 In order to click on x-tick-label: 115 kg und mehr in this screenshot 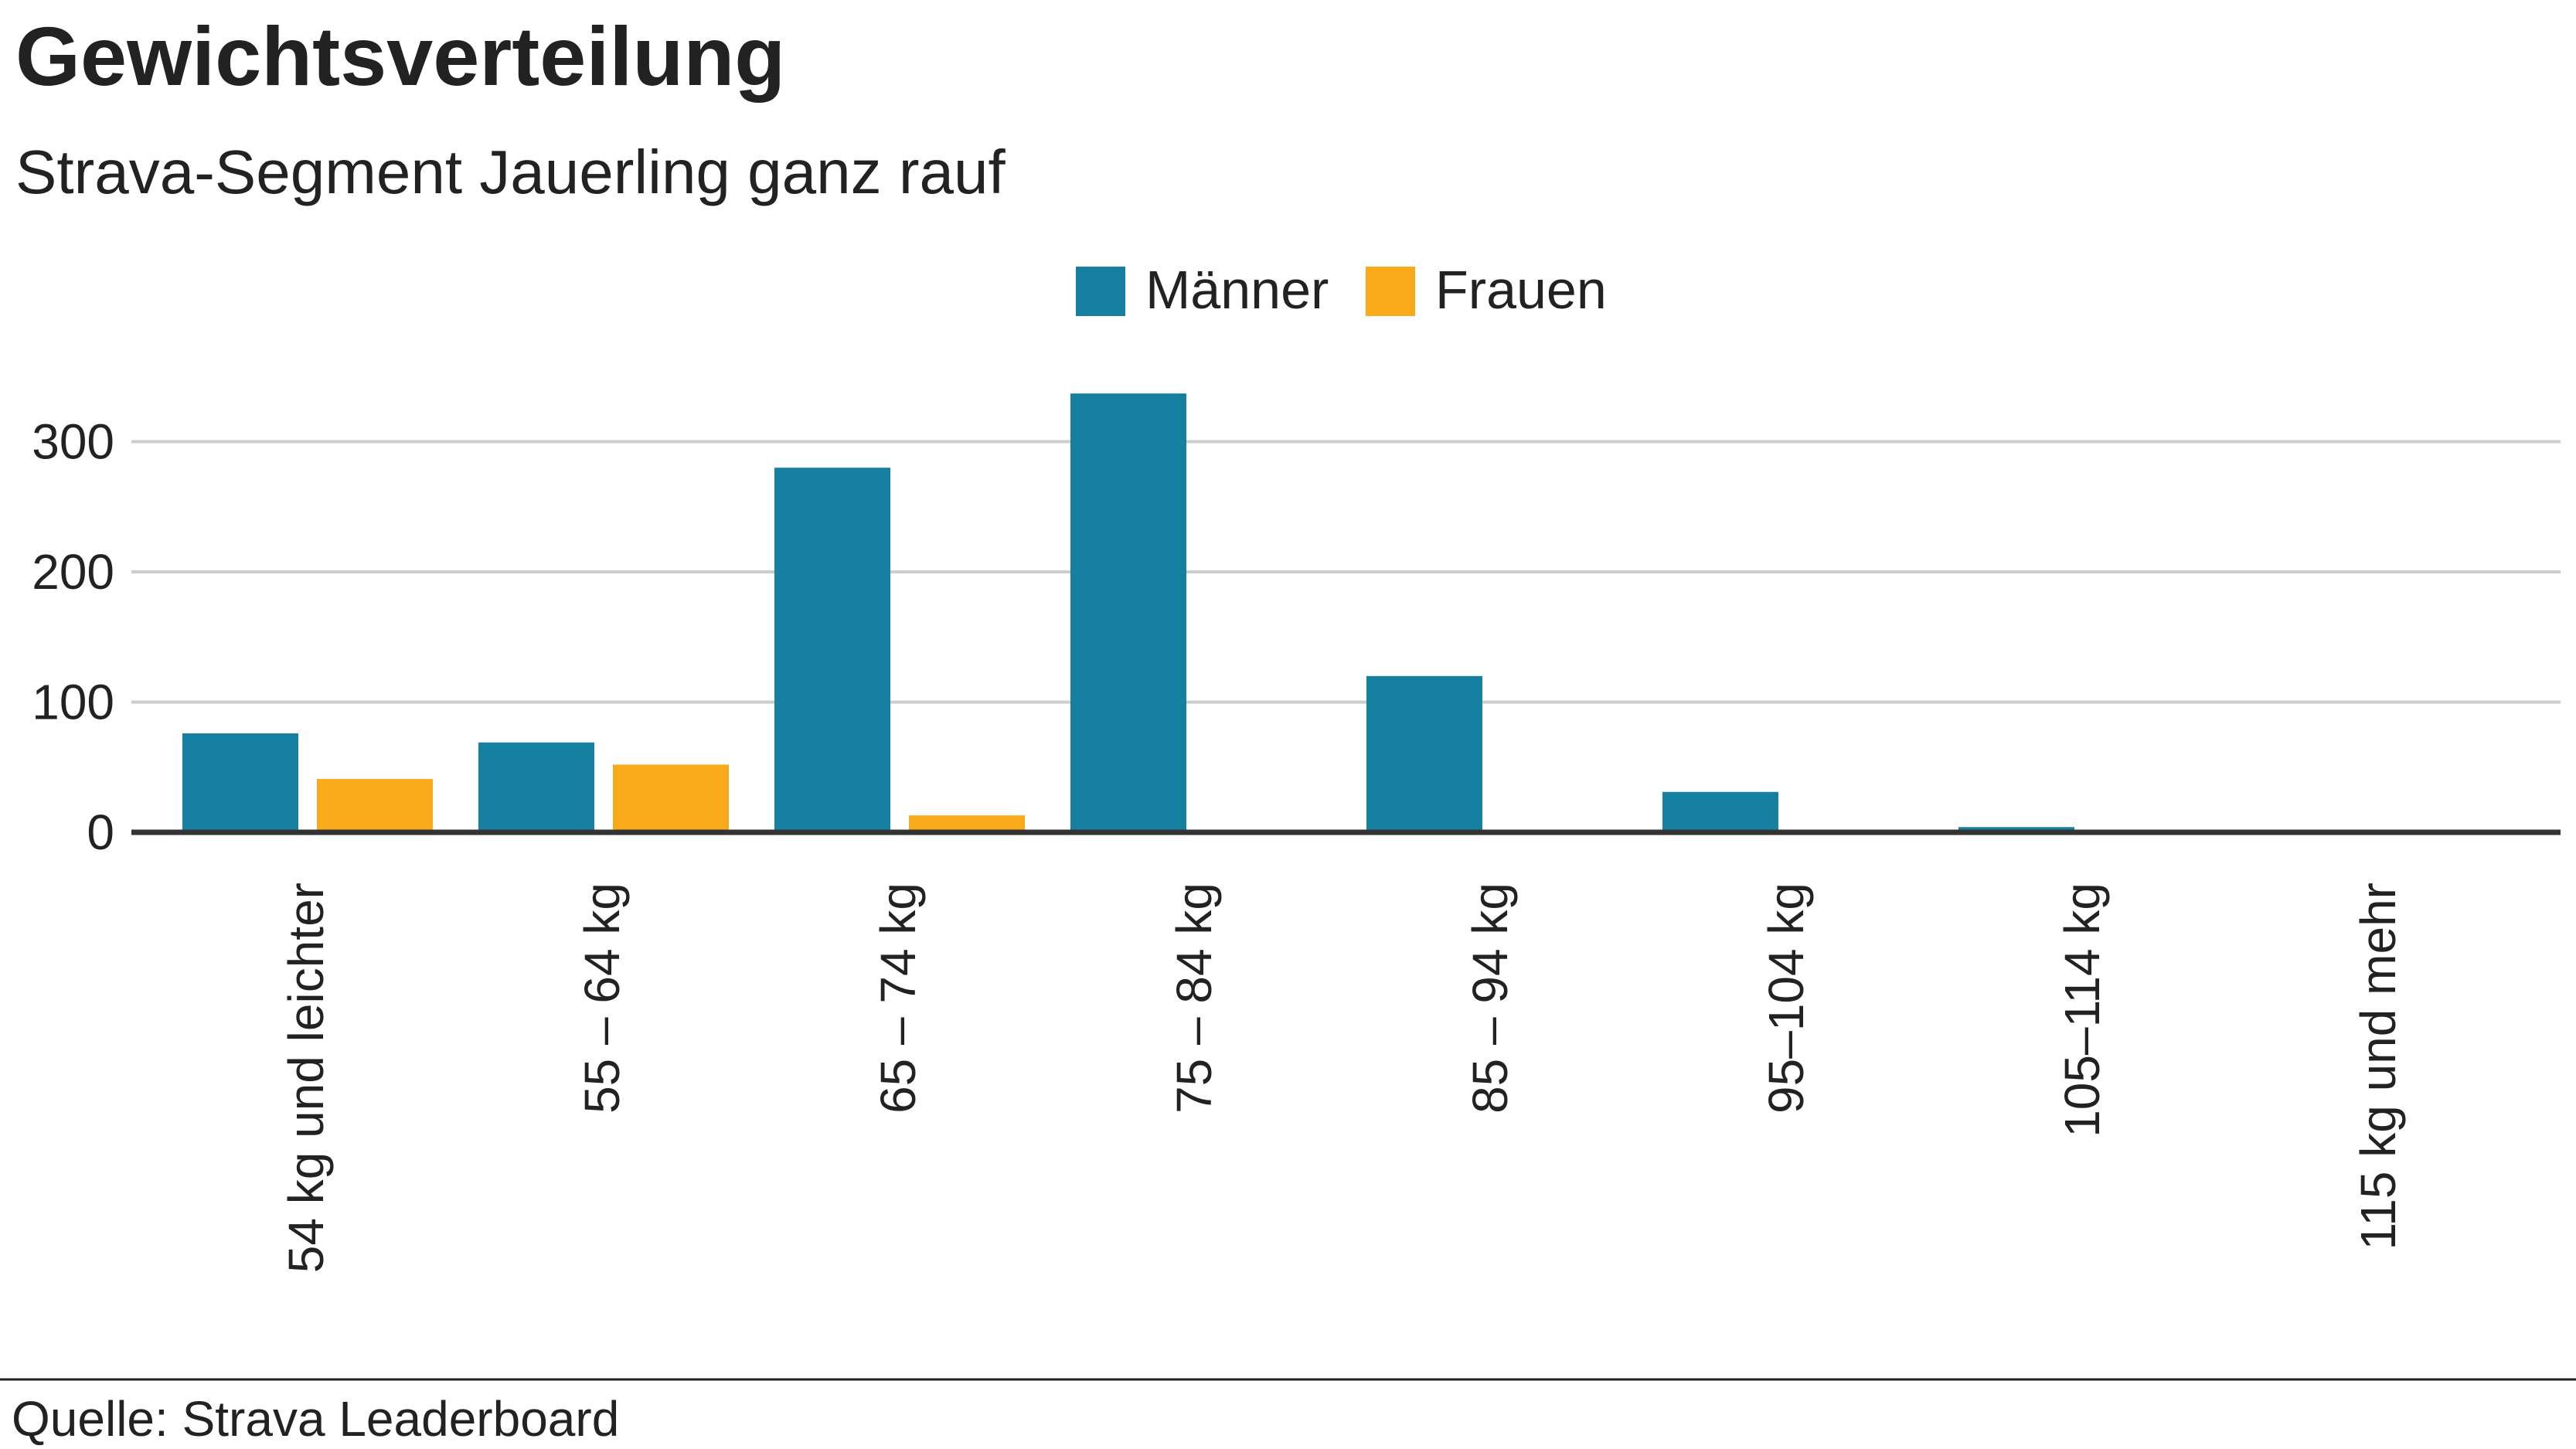, I will do `click(2378, 1066)`.